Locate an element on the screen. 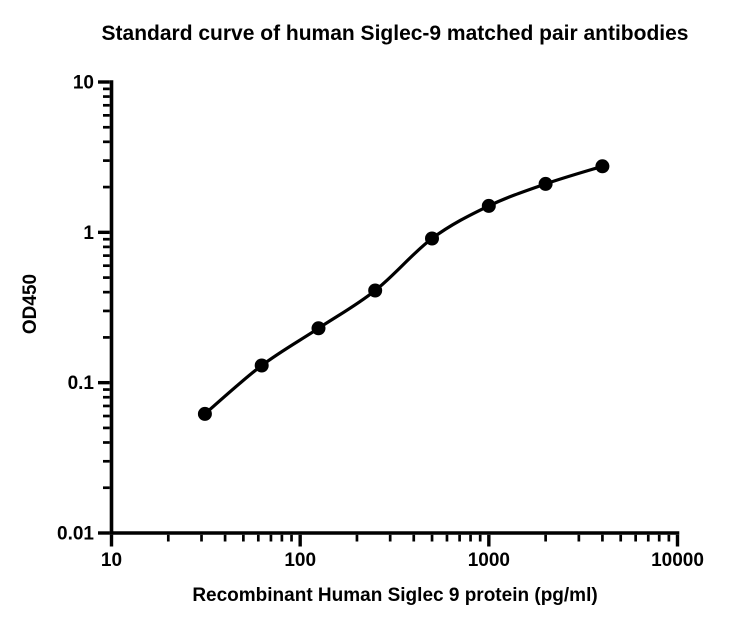  y-tick-label: 0.1 is located at coordinates (81, 383).